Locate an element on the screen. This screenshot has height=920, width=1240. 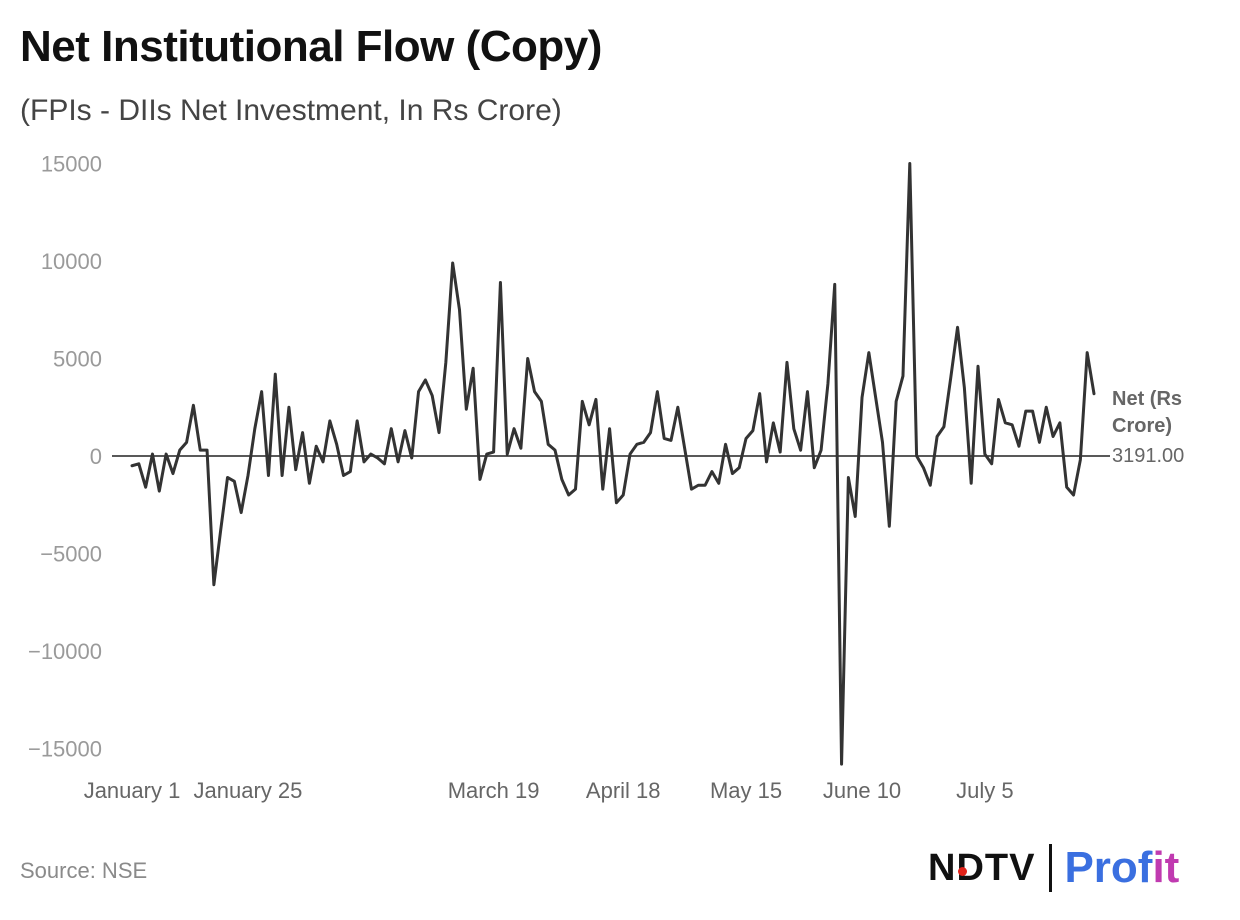
x-tick-label: July 5 is located at coordinates (984, 790).